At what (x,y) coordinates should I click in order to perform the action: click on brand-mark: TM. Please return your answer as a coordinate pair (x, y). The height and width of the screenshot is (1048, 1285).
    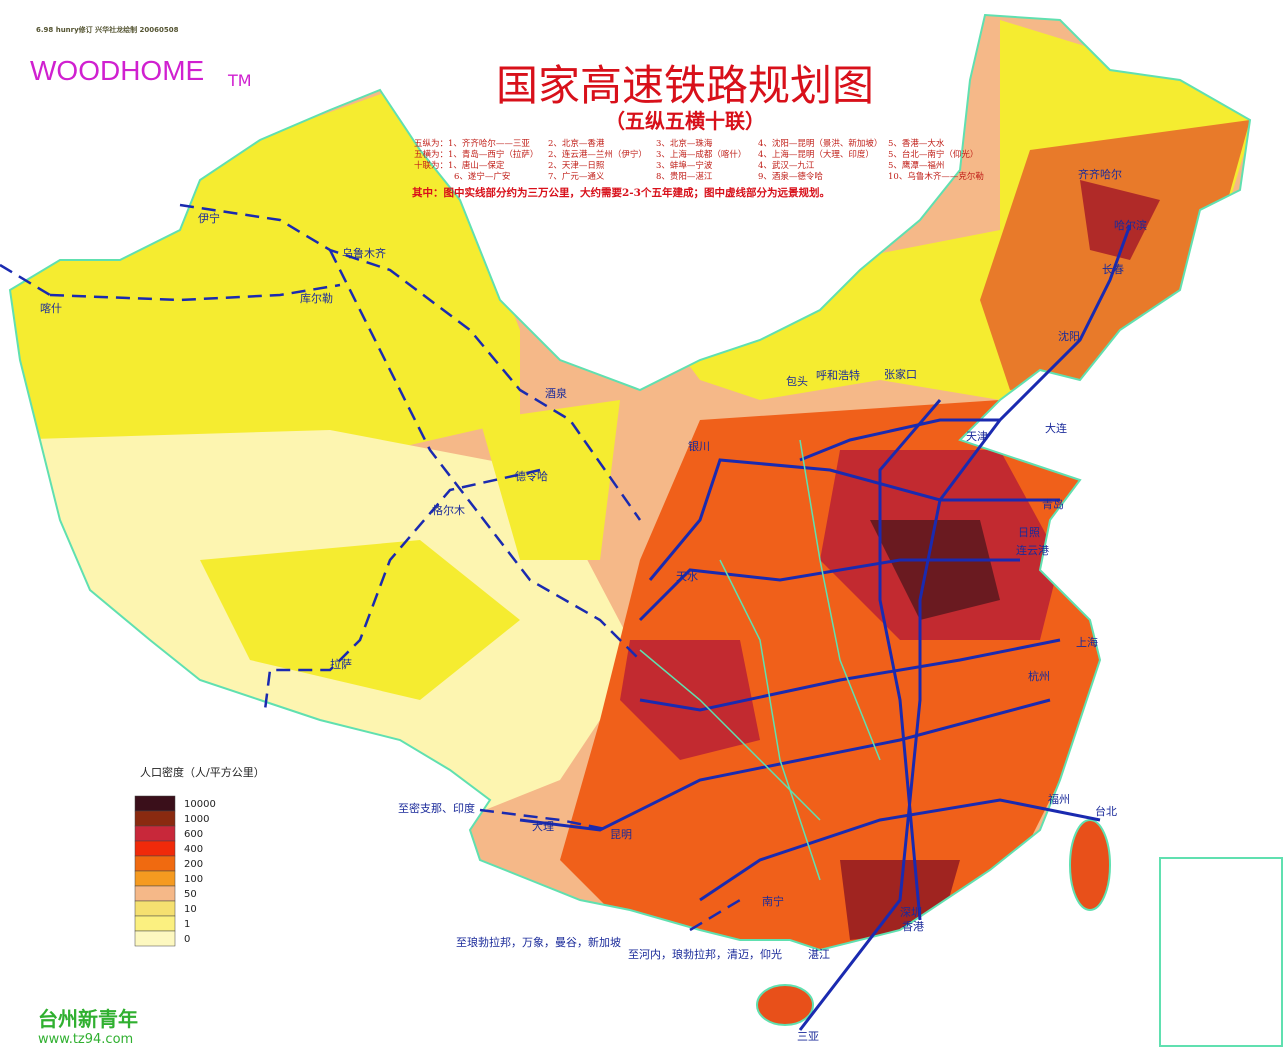
    Looking at the image, I should click on (239, 80).